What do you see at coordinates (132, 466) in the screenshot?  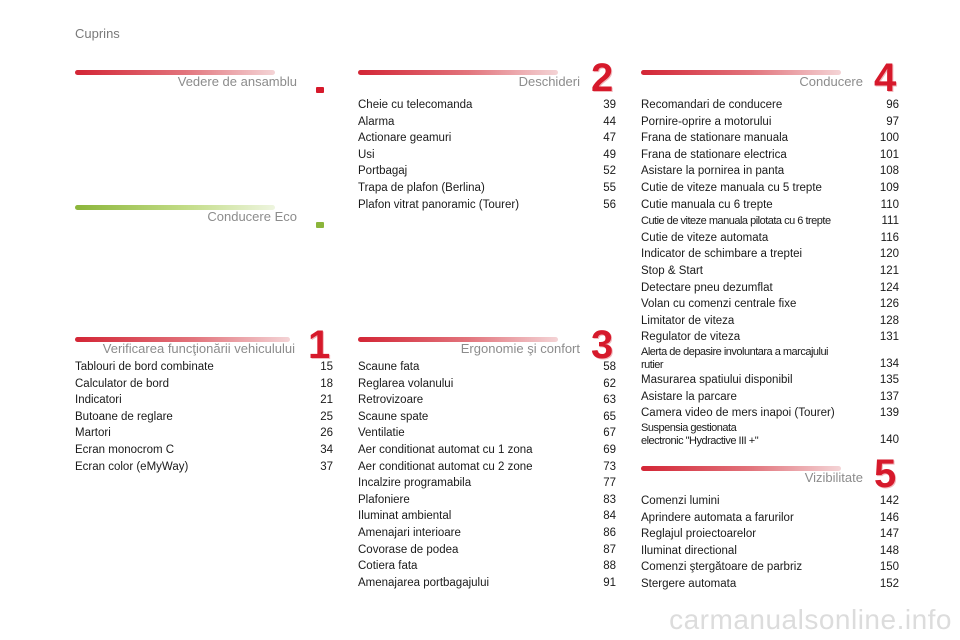 I see `toc-entry-title: Ecran color (eMyWay)` at bounding box center [132, 466].